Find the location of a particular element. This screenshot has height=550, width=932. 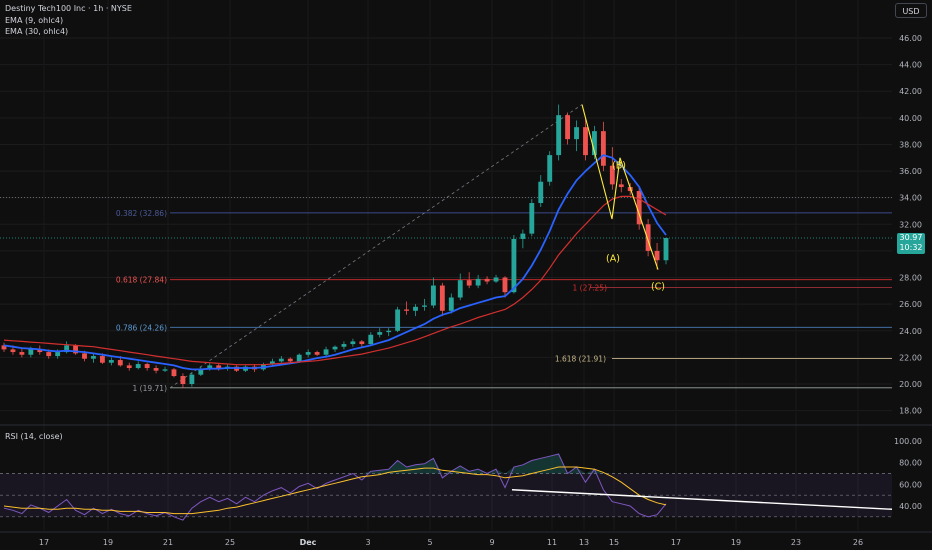

last-price: 30.97 is located at coordinates (911, 237).